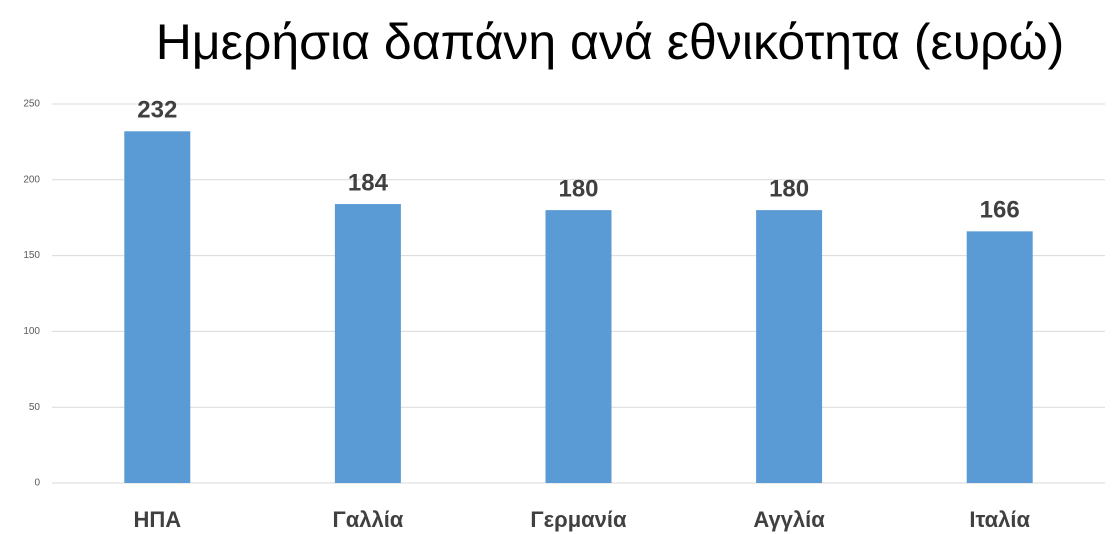  Describe the element at coordinates (368, 182) in the screenshot. I see `data-label: 184` at that location.